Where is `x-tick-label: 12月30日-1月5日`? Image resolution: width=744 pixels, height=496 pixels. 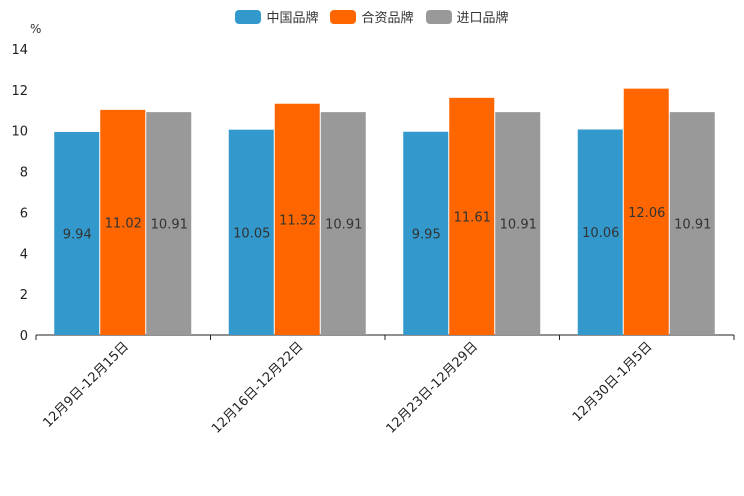
x-tick-label: 12月30日-1月5日 is located at coordinates (613, 382).